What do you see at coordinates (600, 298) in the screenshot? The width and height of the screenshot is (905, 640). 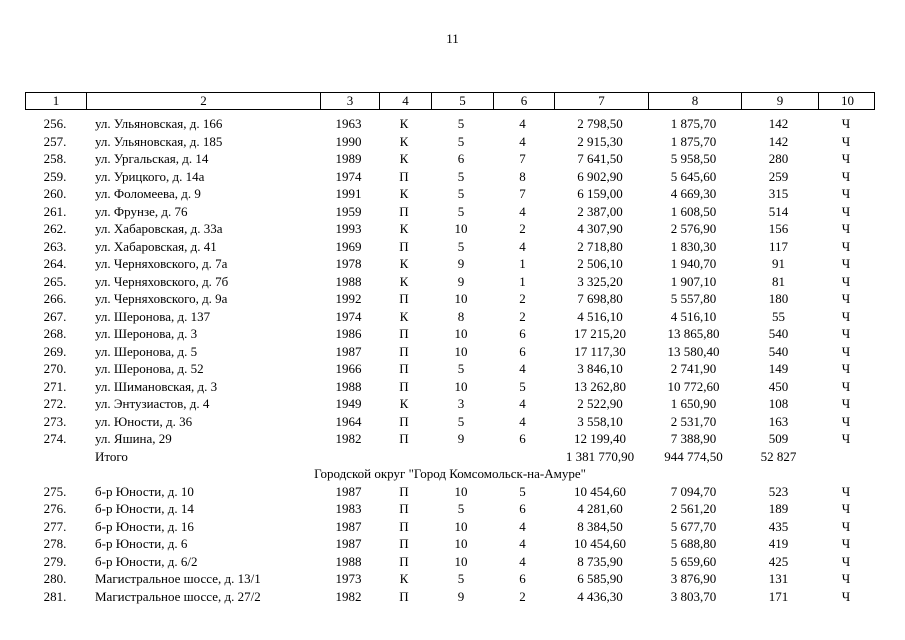 I see `cell-area-total: 7 698,80` at bounding box center [600, 298].